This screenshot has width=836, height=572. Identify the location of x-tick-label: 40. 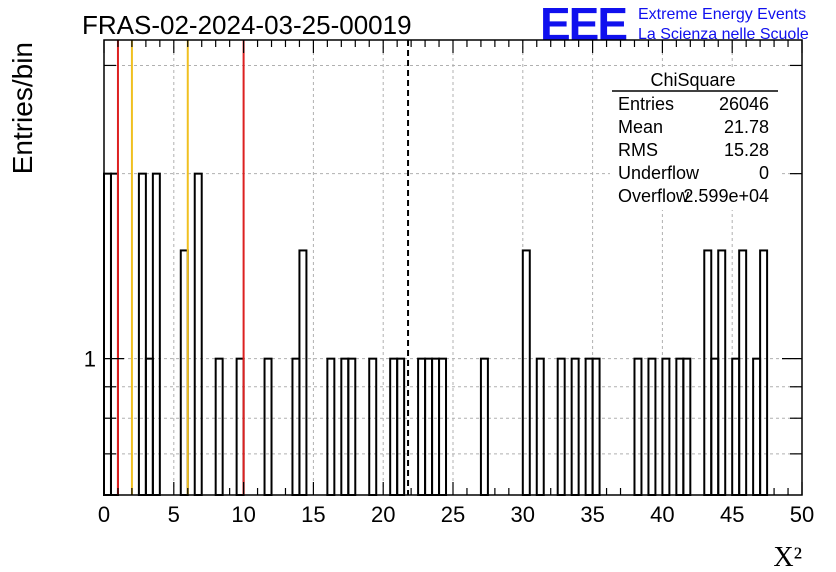
(662, 514).